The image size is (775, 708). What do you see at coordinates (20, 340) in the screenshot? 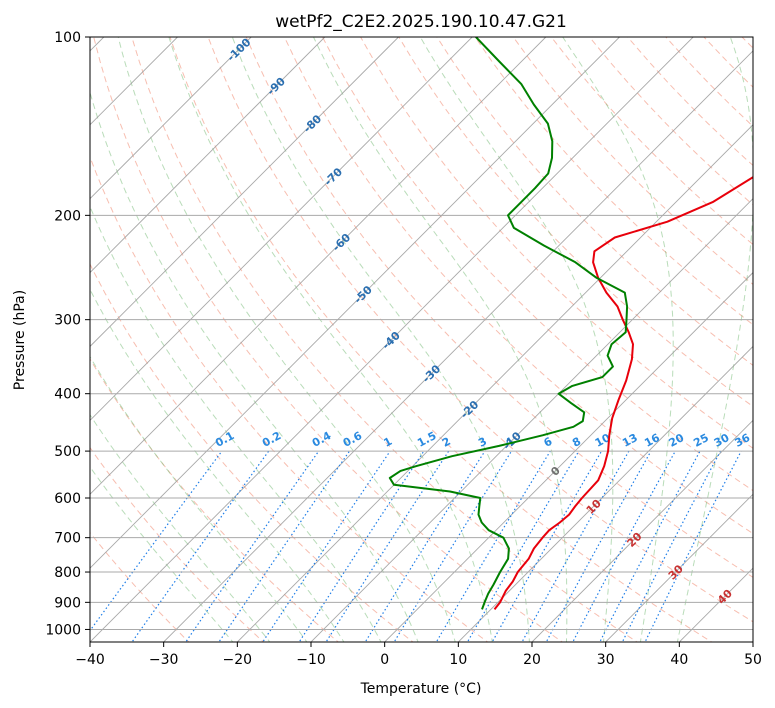
I see `y-axis-label: Pressure (hPa)` at bounding box center [20, 340].